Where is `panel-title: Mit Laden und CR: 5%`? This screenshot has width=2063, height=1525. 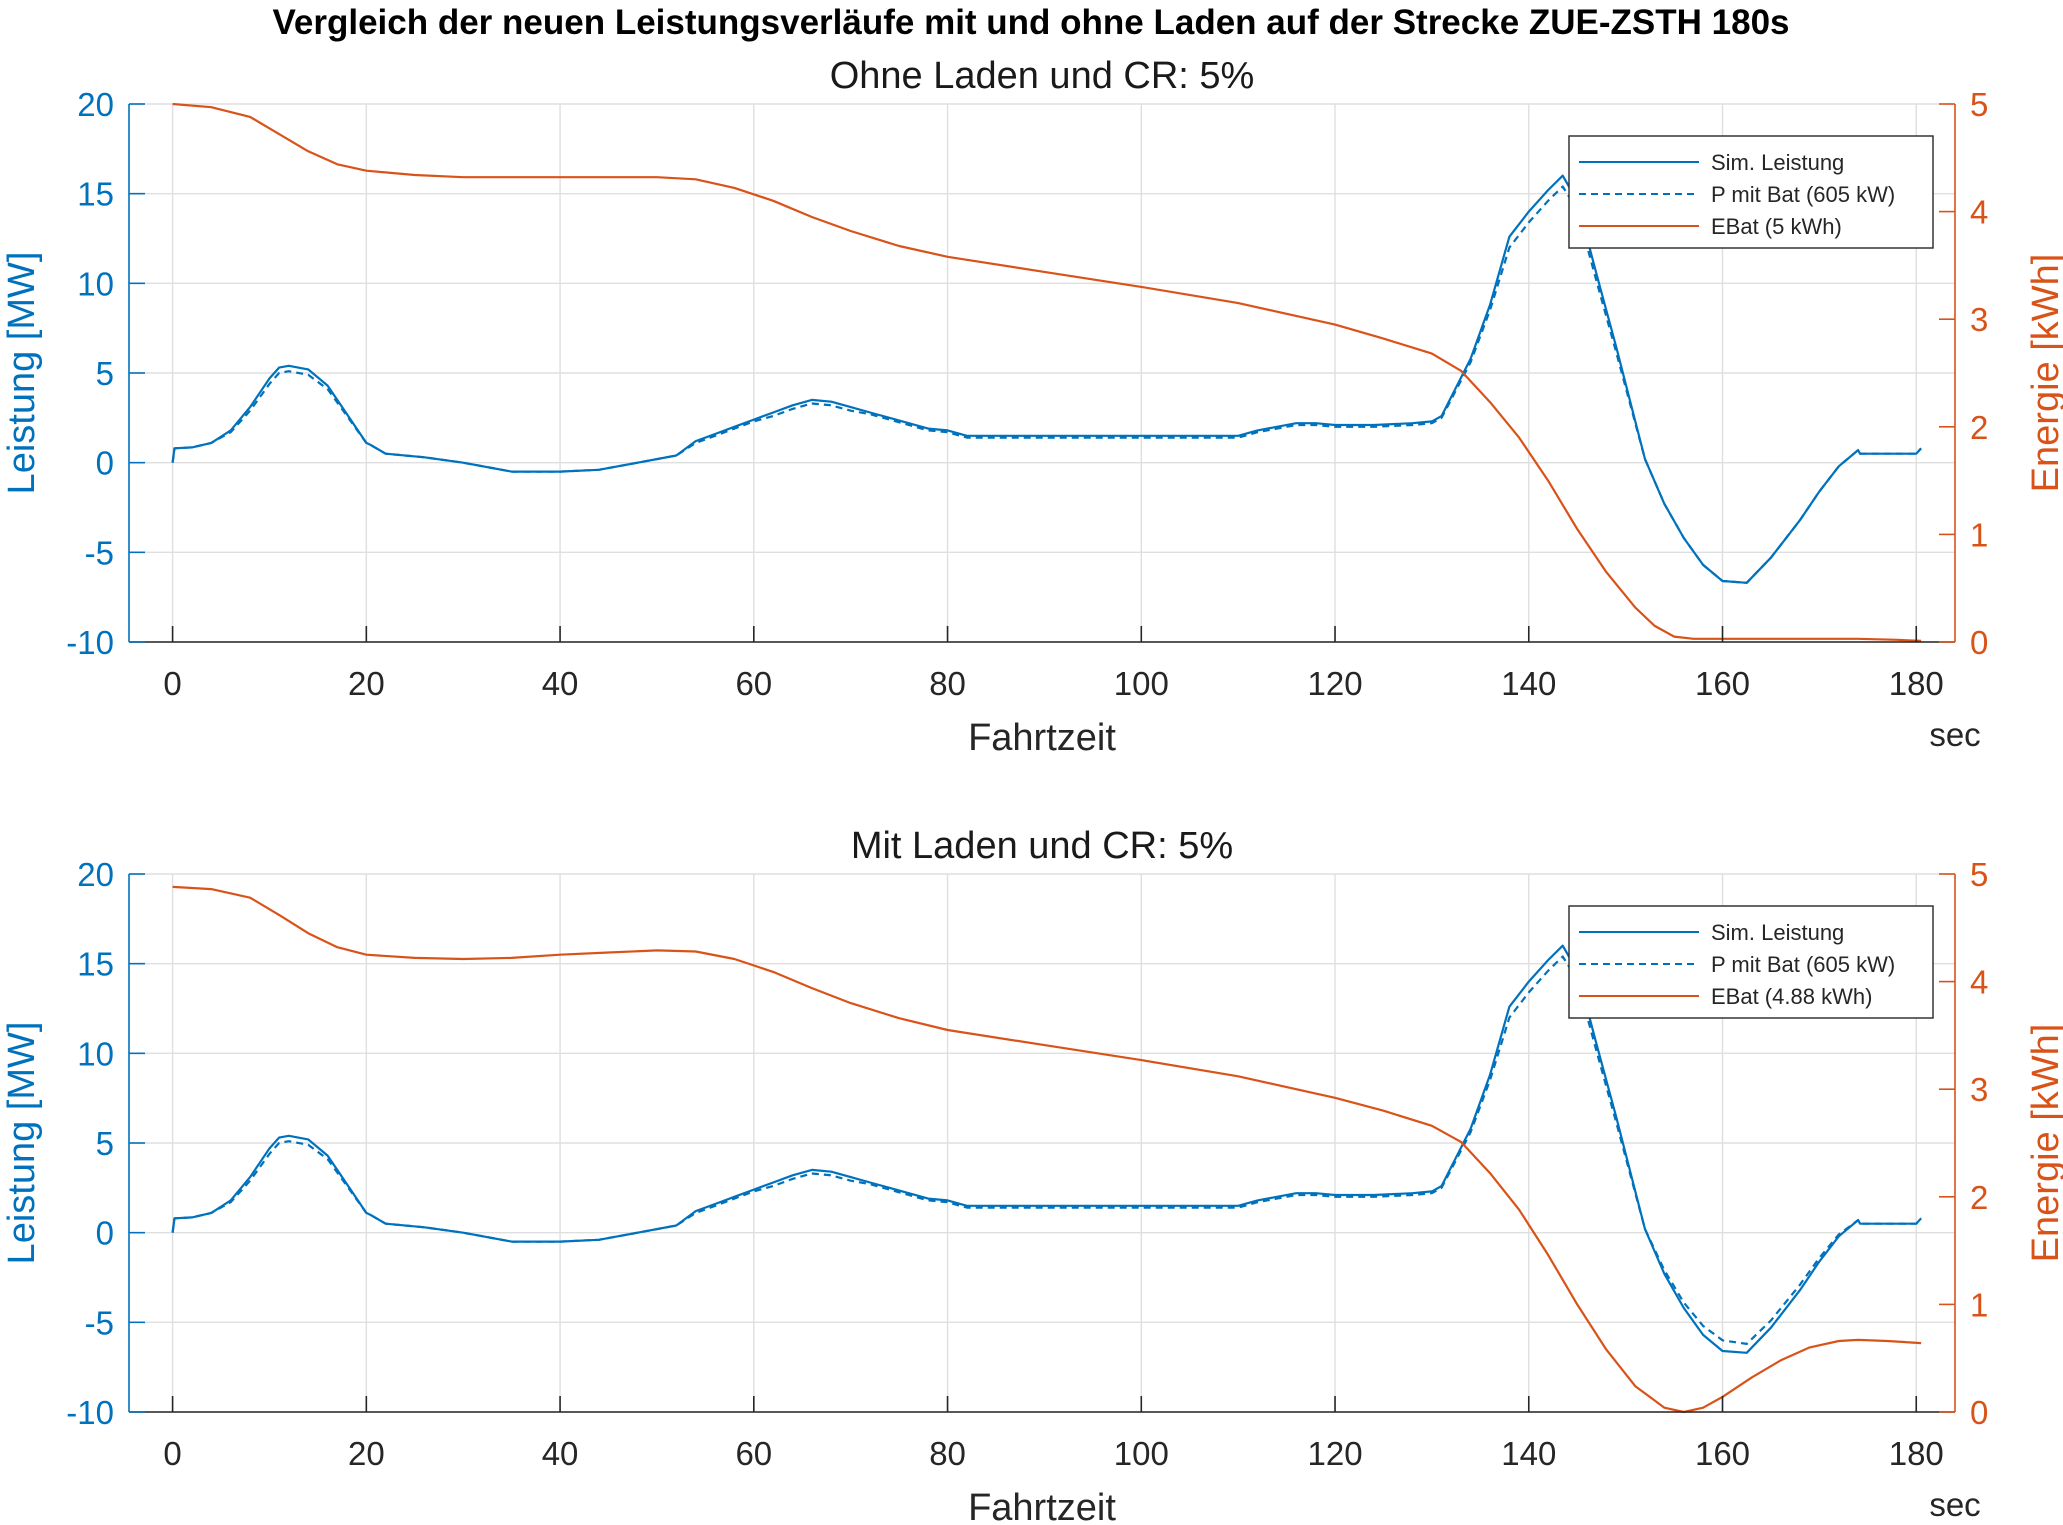
panel-title: Mit Laden und CR: 5% is located at coordinates (1042, 846).